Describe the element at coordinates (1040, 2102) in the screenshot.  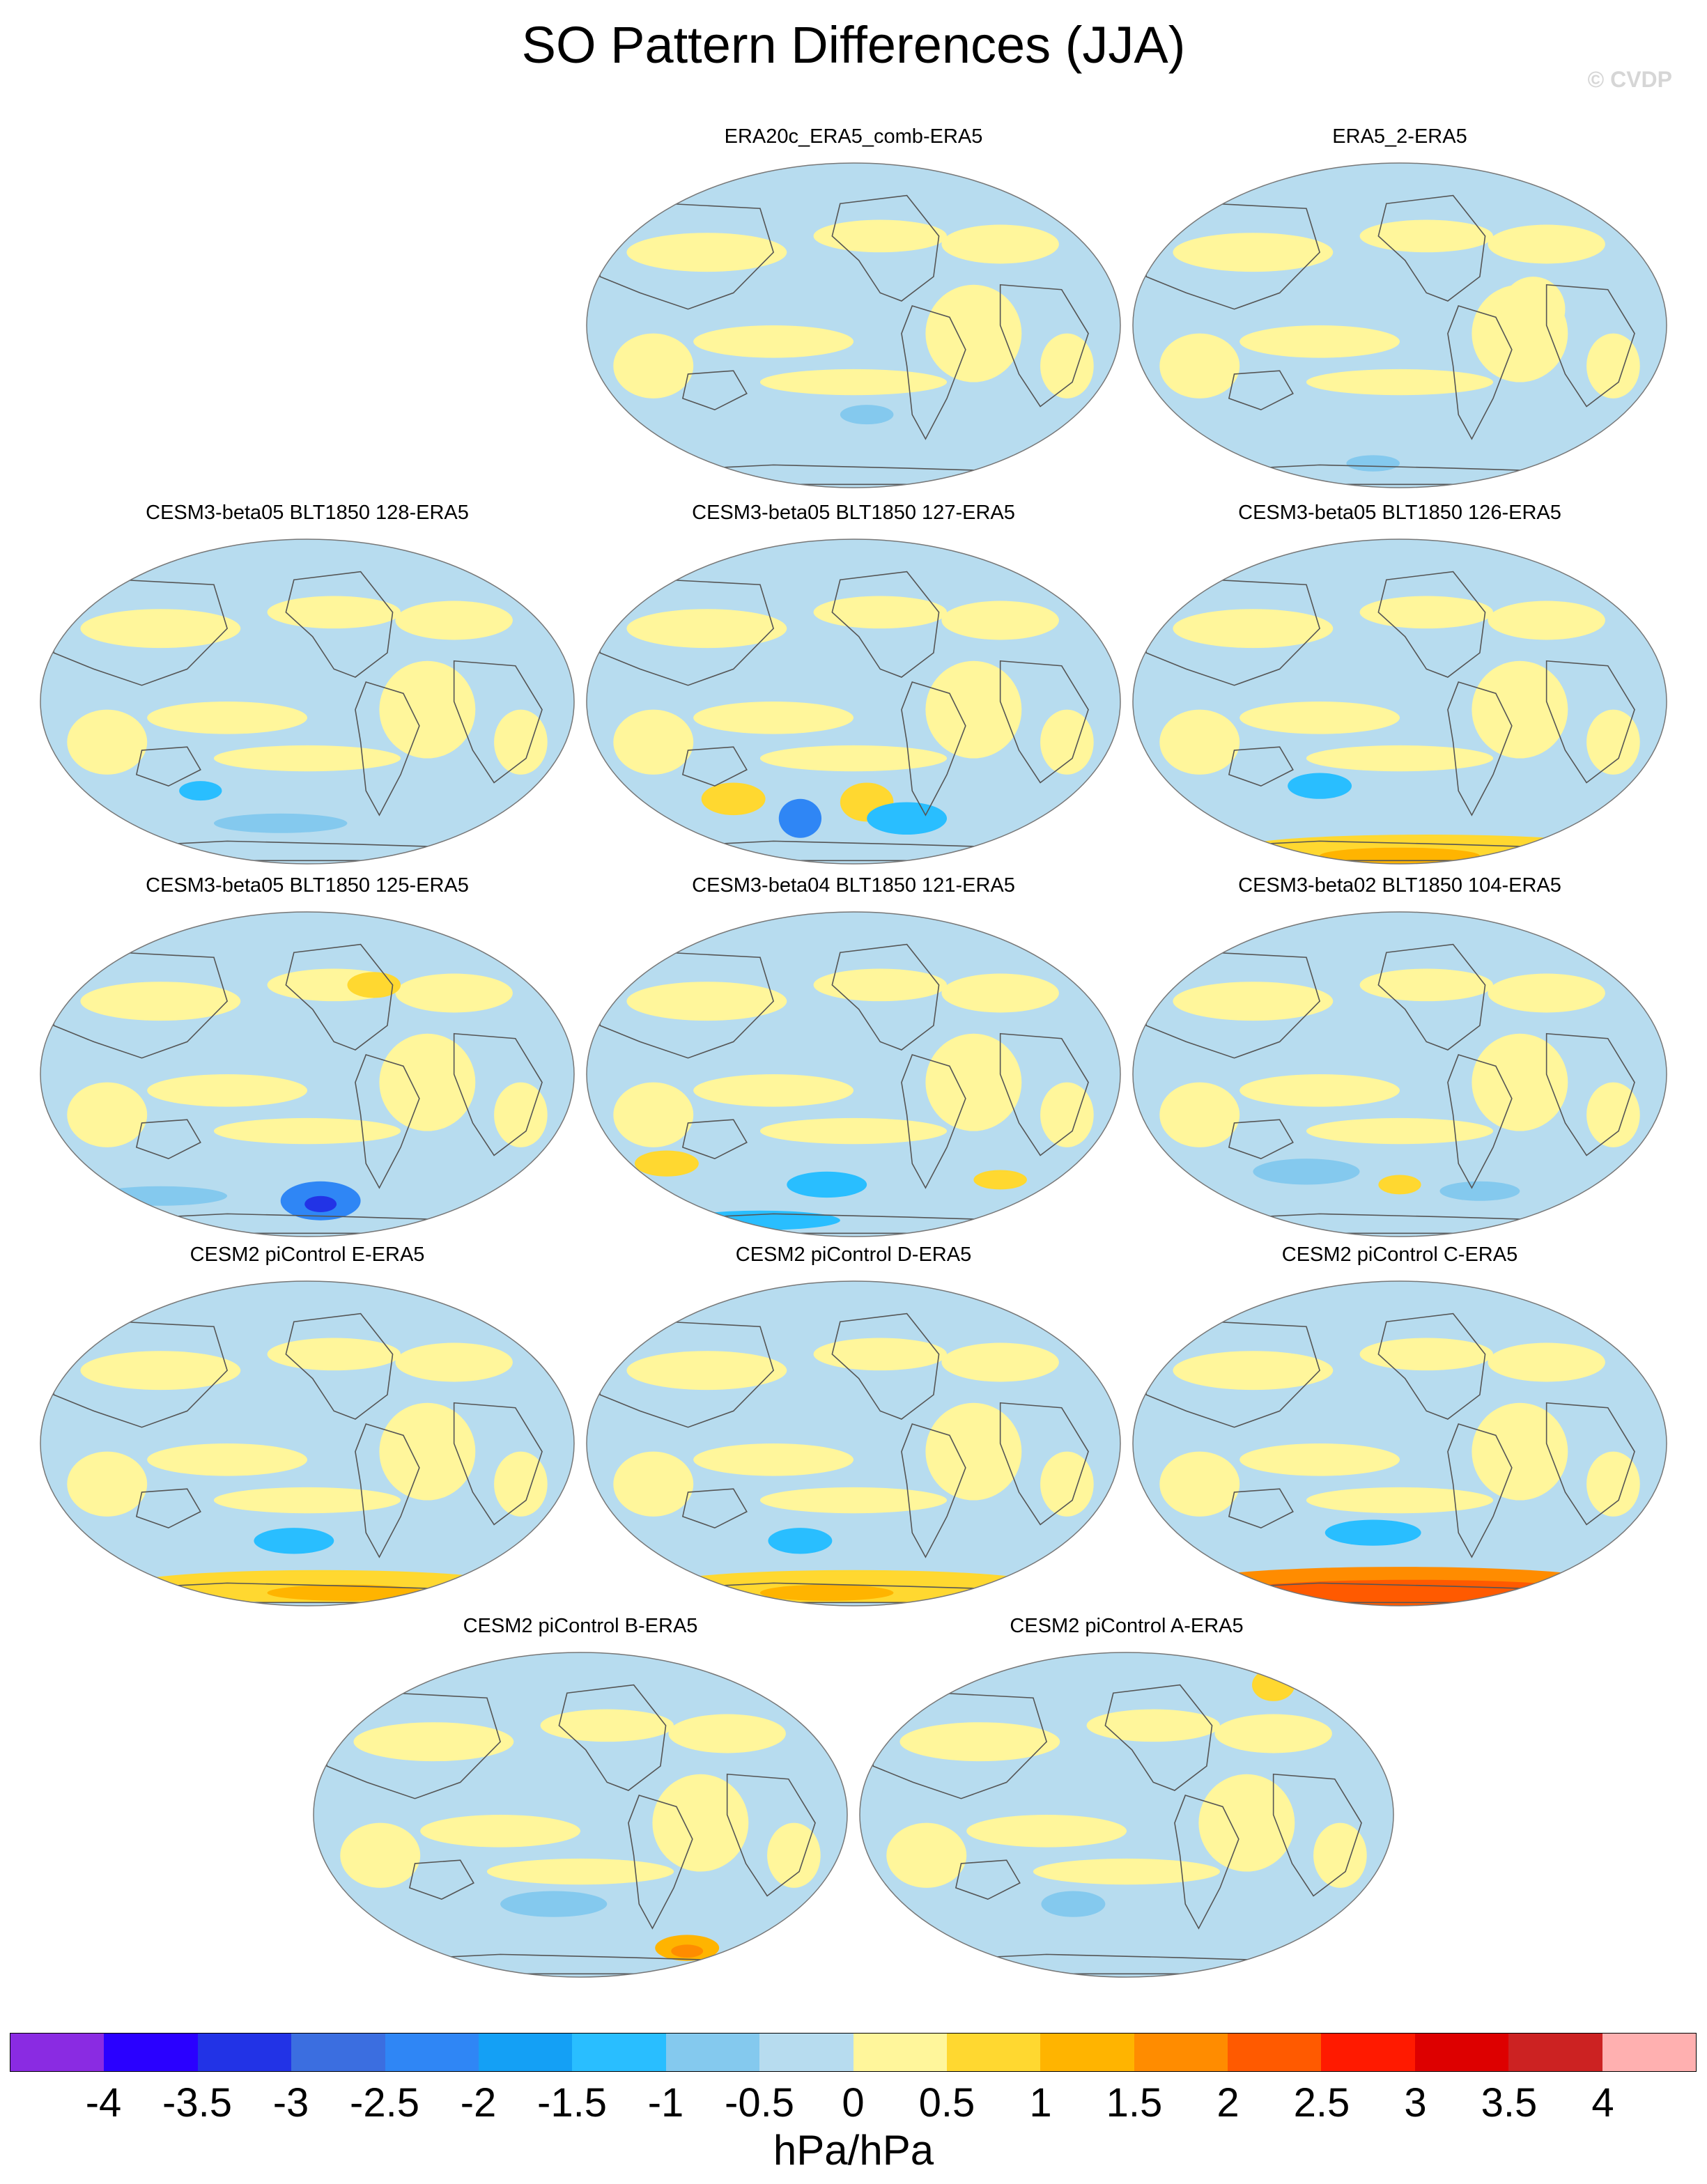
I see `colorbar-tick: 1` at that location.